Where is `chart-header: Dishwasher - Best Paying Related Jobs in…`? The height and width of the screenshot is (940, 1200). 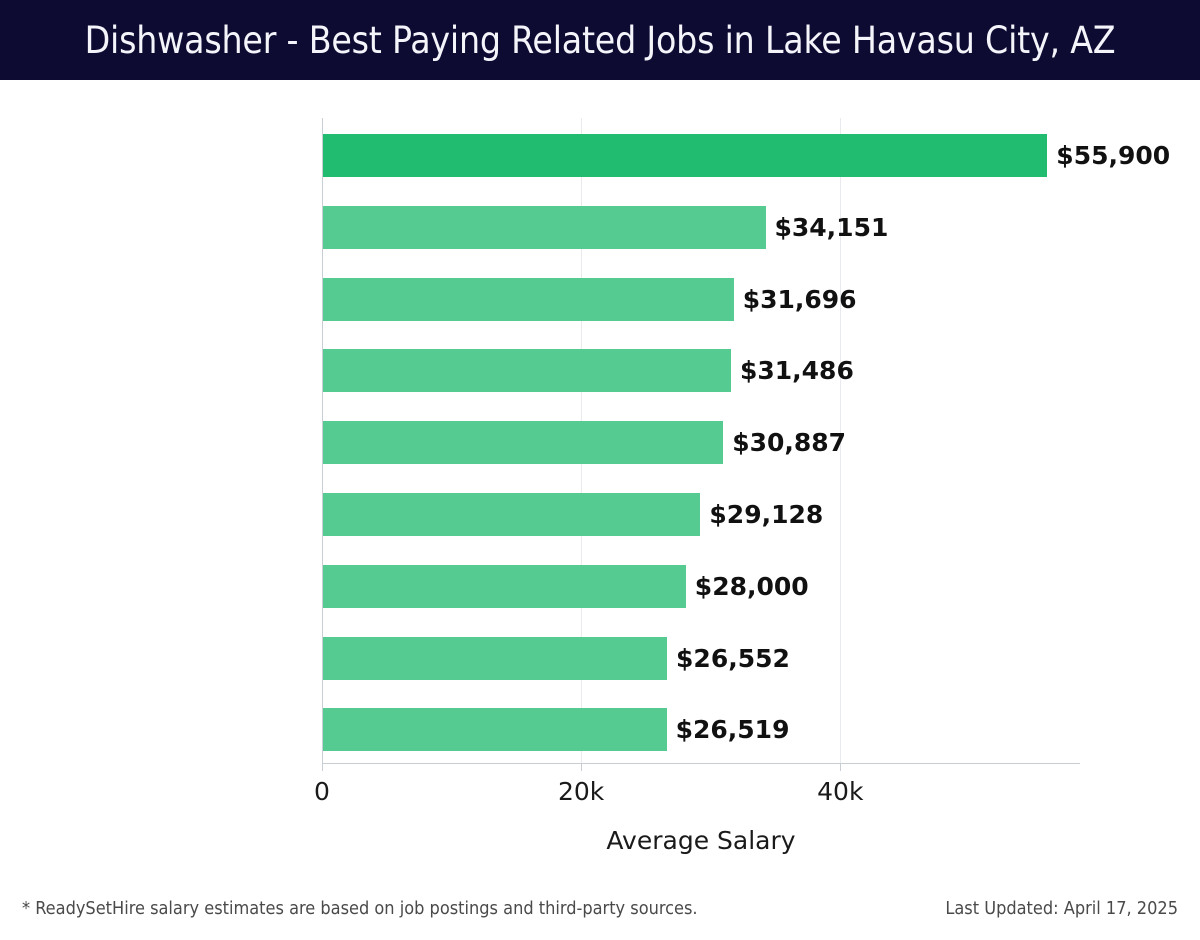
chart-header: Dishwasher - Best Paying Related Jobs in… is located at coordinates (600, 40).